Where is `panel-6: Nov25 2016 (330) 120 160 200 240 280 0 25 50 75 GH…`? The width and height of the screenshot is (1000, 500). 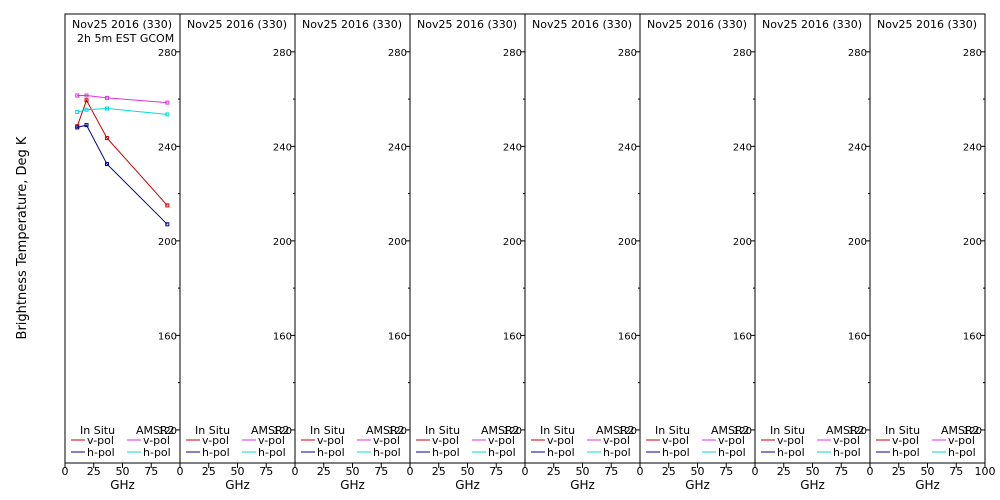 panel-6: Nov25 2016 (330) 120 160 200 240 280 0 25 50 75 GH… is located at coordinates (696, 252).